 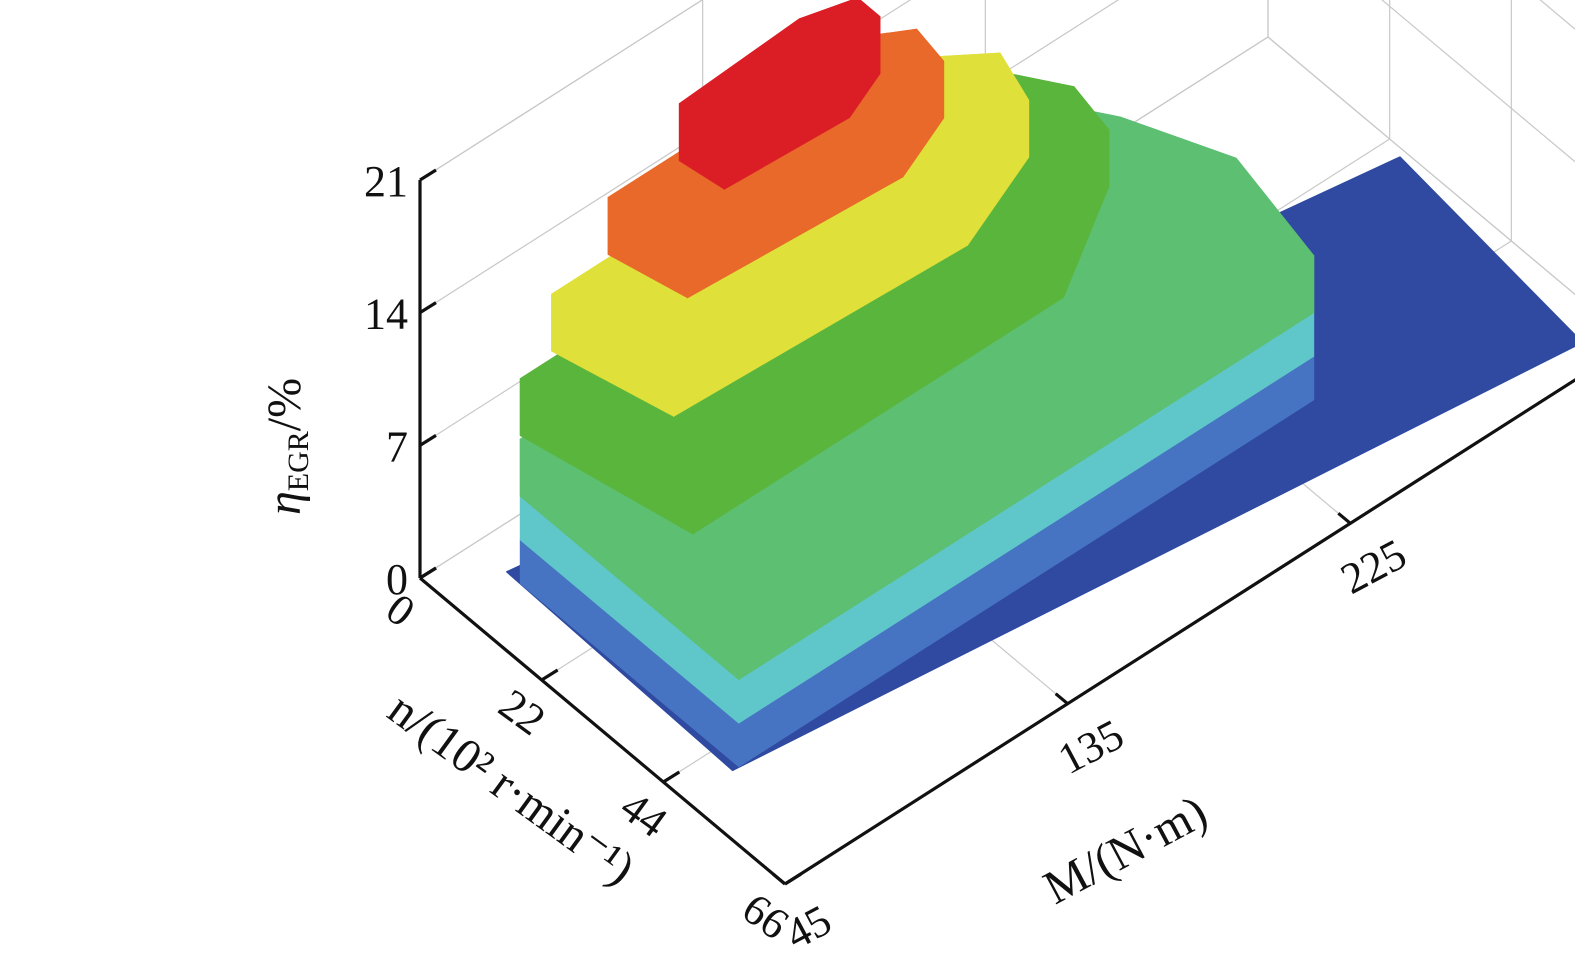 What do you see at coordinates (1125, 849) in the screenshot?
I see `y-axis-label: M/(N·m)` at bounding box center [1125, 849].